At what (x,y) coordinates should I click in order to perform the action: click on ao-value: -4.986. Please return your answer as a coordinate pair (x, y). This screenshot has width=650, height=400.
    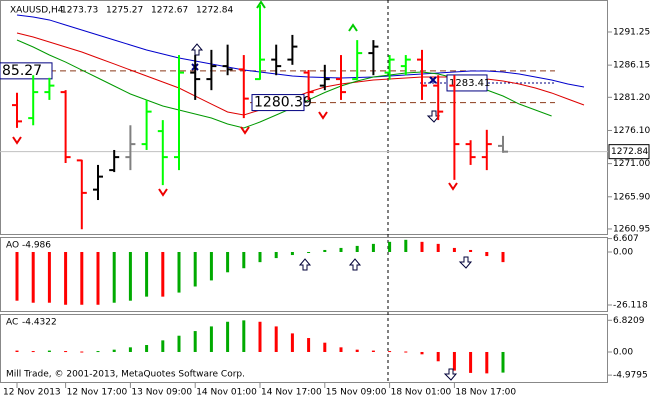
    Looking at the image, I should click on (36, 246).